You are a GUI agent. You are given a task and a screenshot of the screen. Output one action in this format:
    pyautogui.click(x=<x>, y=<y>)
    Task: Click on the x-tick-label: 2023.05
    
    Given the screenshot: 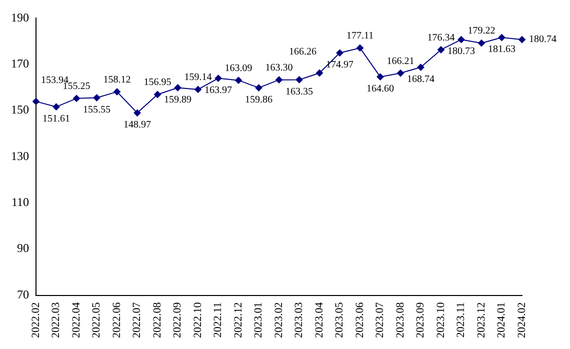 What is the action you would take?
    pyautogui.click(x=340, y=320)
    